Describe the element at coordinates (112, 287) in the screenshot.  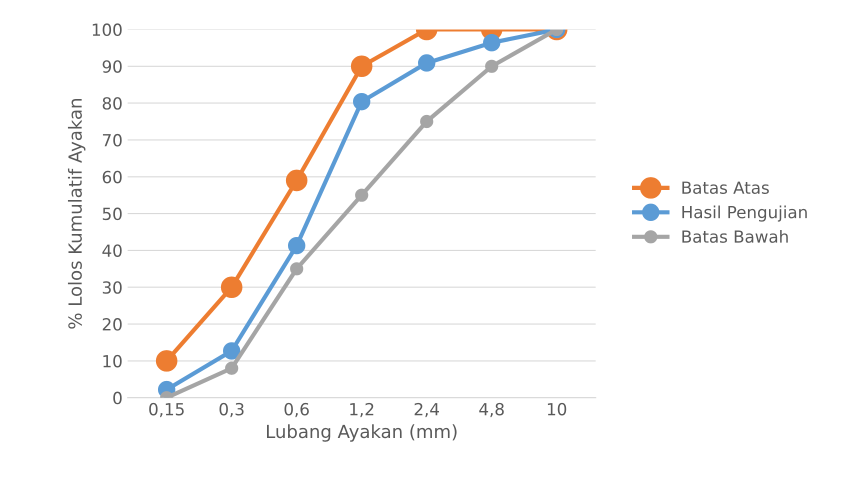
I see `y-tick-label: 30` at that location.